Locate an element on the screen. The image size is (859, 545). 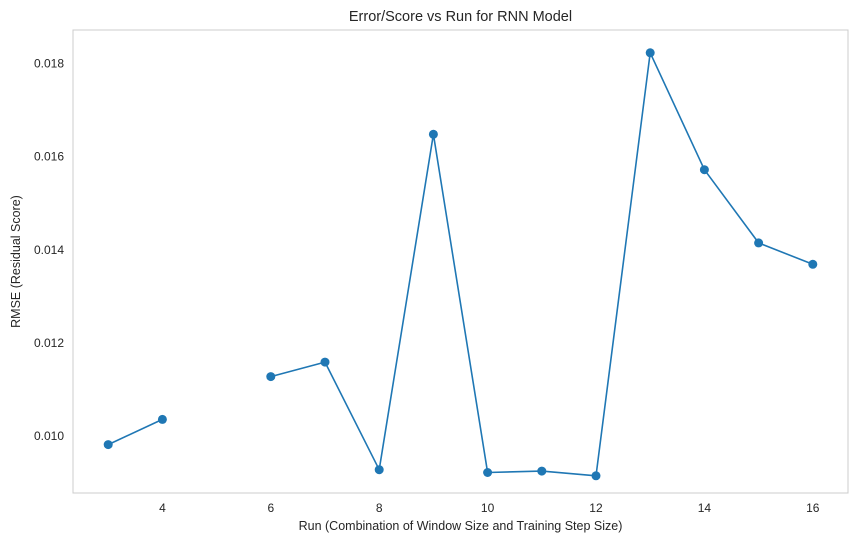
x-tick-label: 14 is located at coordinates (705, 508).